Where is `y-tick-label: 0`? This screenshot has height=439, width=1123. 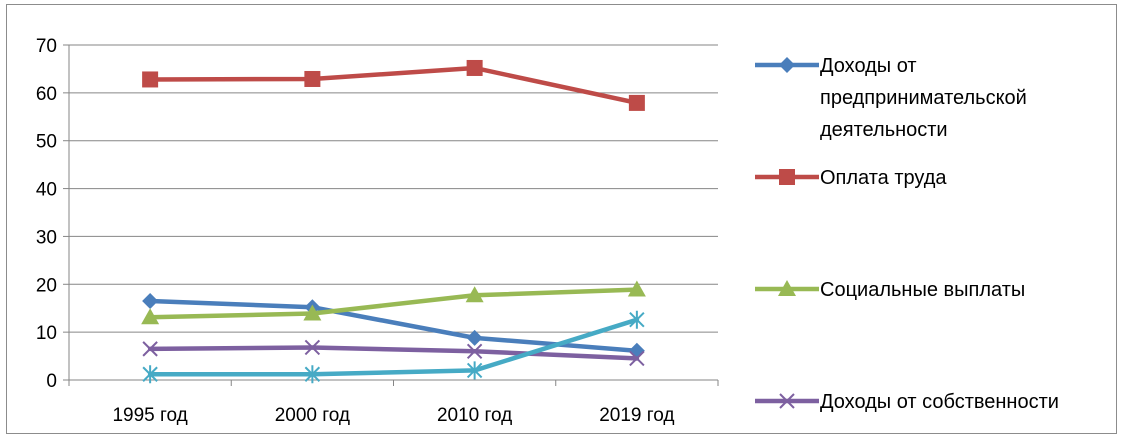 y-tick-label: 0 is located at coordinates (51, 381).